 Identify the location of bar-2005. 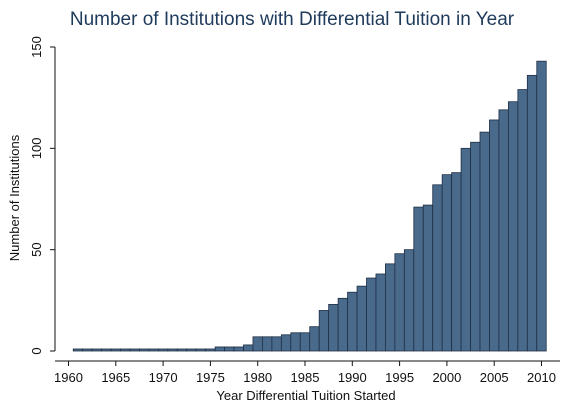
(494, 235).